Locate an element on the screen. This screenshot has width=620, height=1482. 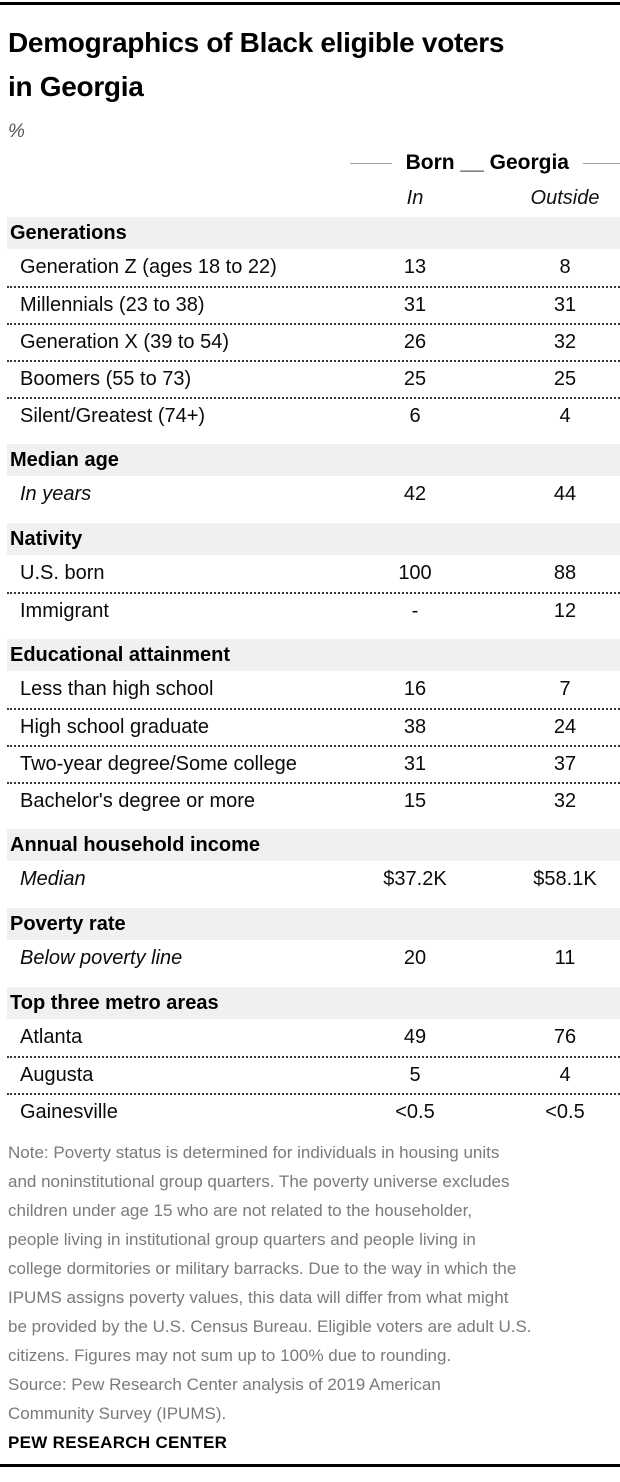
value-outside: 44 is located at coordinates (565, 494).